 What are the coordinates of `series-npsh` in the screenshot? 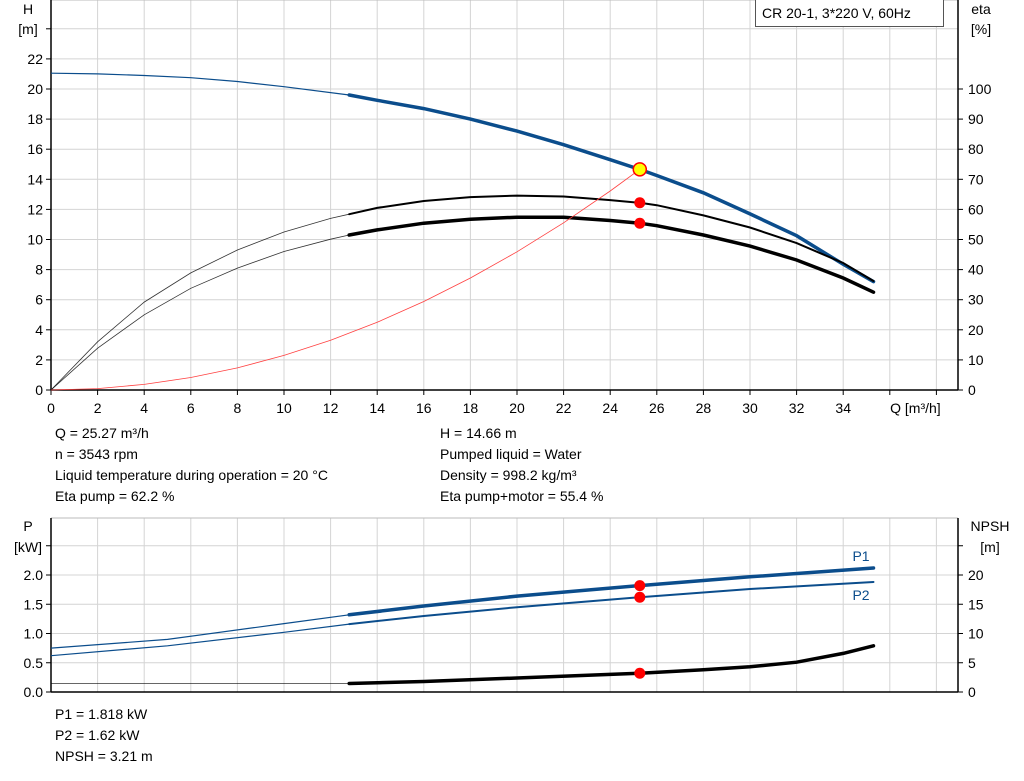 It's located at (611, 665).